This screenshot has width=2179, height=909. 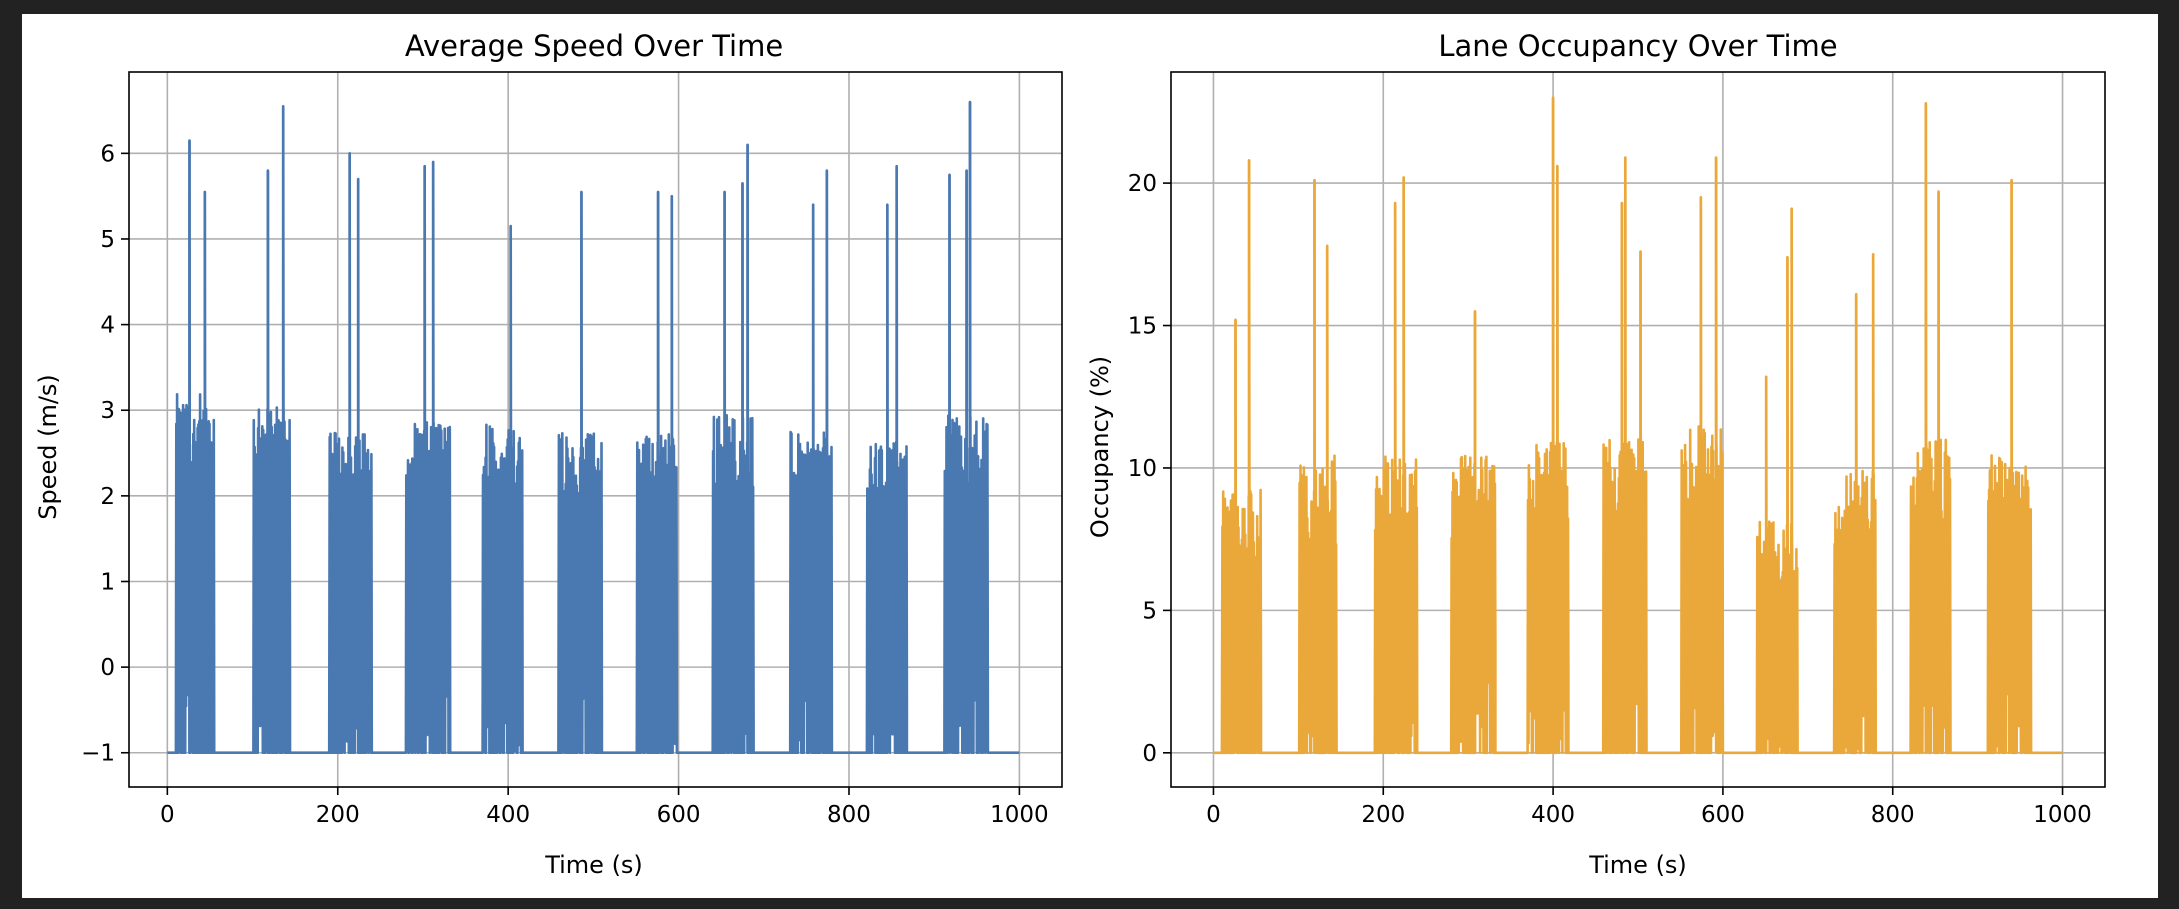 What do you see at coordinates (1142, 469) in the screenshot?
I see `y-tick-label: 10` at bounding box center [1142, 469].